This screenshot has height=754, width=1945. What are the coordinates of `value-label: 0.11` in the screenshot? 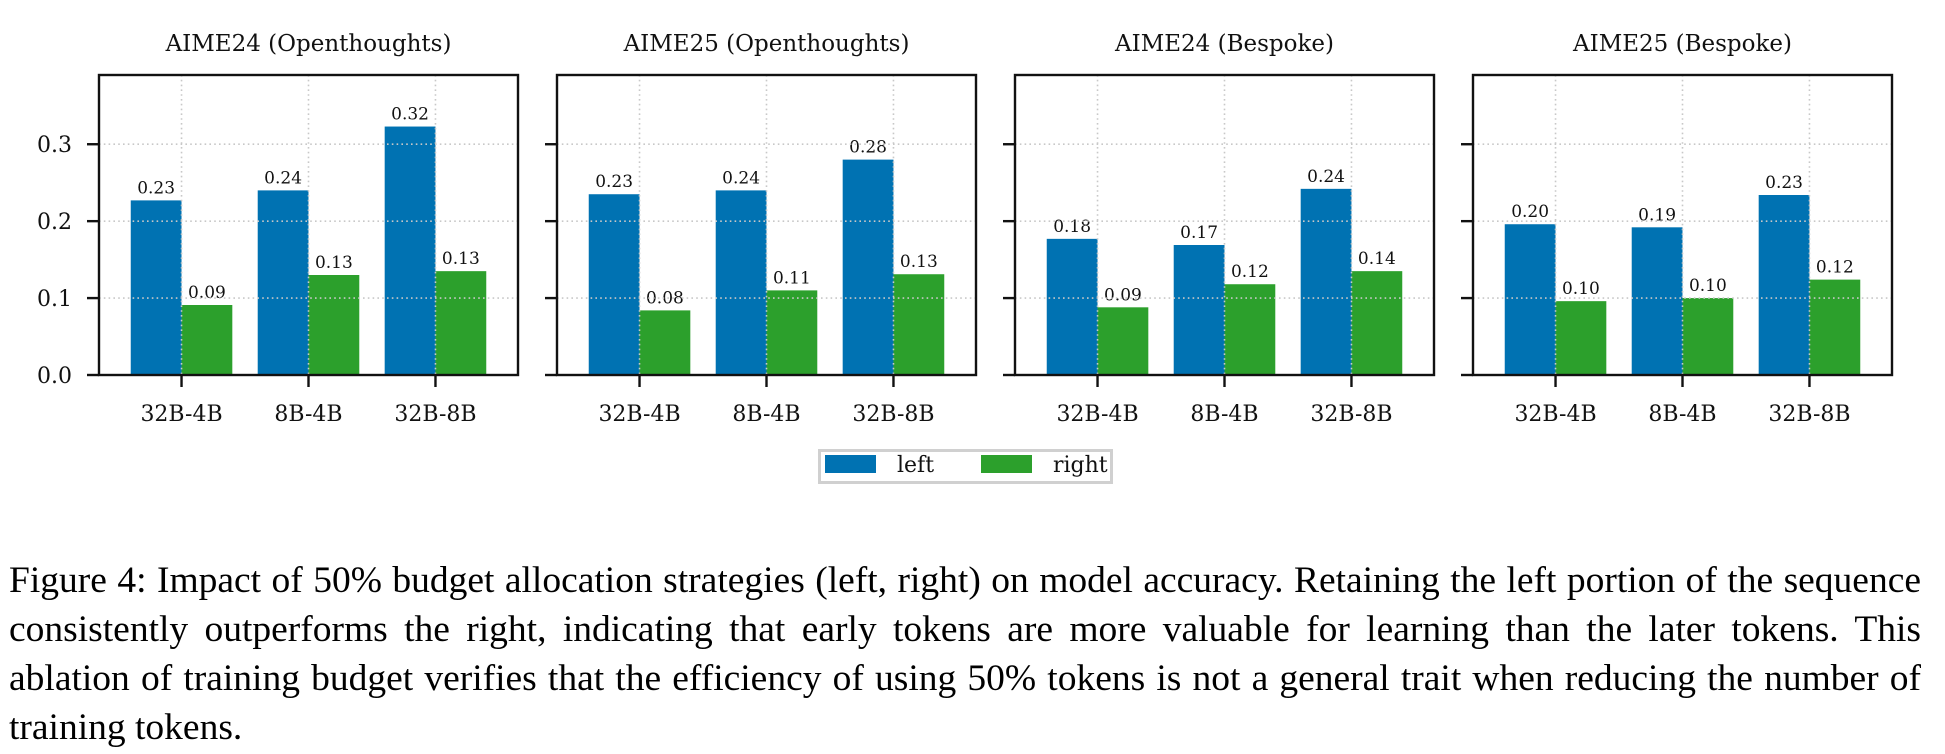 It's located at (792, 278).